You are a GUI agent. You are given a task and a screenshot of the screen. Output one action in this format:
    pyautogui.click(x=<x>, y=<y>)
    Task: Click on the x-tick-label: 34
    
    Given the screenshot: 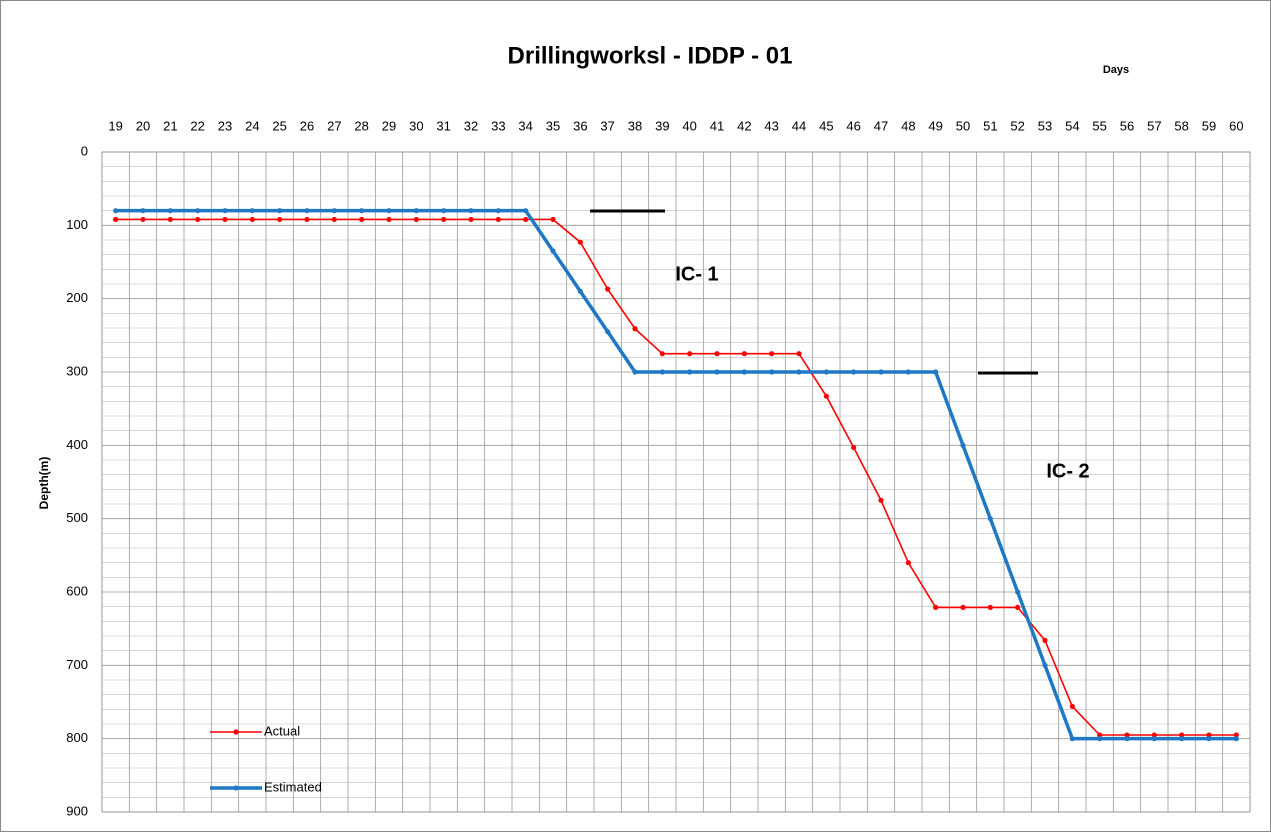 What is the action you would take?
    pyautogui.click(x=525, y=125)
    